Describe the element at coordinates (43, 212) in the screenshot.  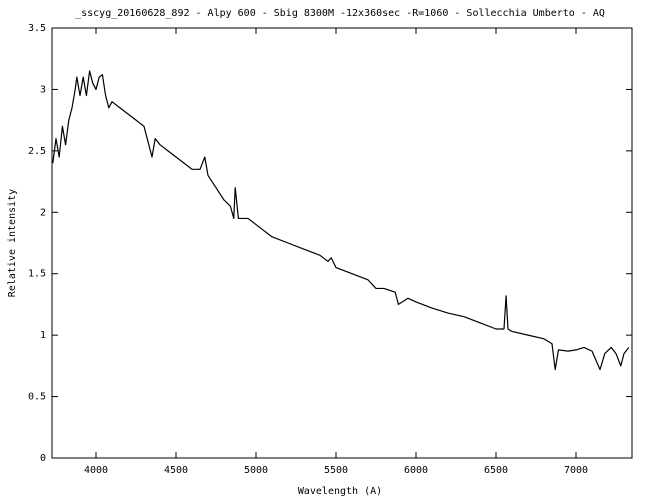
I see `y-tick-label: 2` at that location.